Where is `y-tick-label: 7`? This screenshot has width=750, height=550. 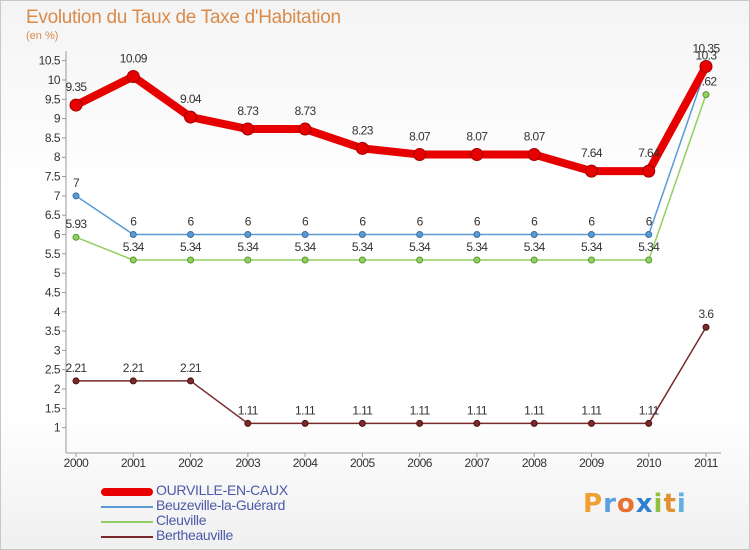
y-tick-label: 7 is located at coordinates (57, 196).